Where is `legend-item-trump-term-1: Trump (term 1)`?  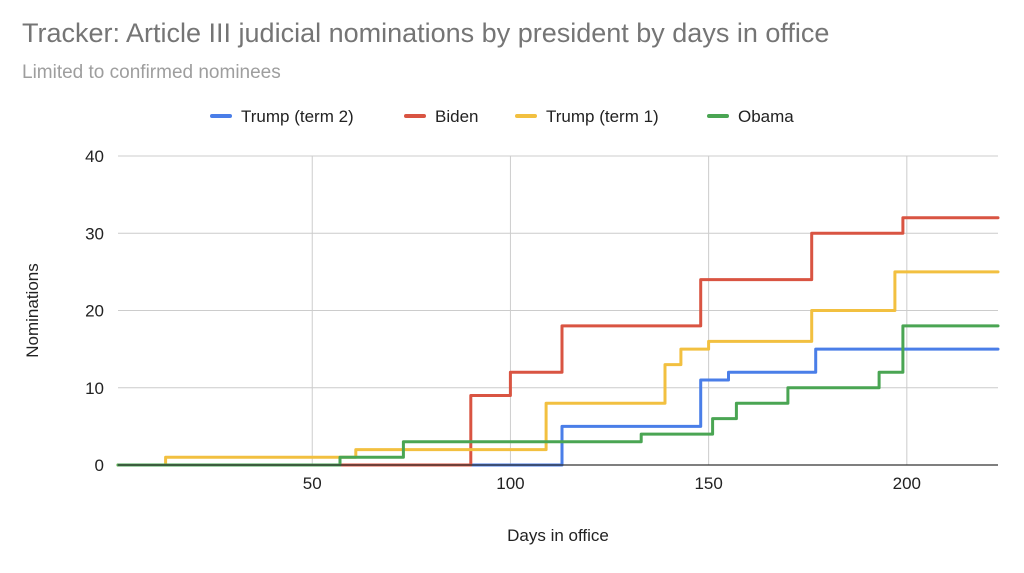 legend-item-trump-term-1: Trump (term 1) is located at coordinates (587, 116).